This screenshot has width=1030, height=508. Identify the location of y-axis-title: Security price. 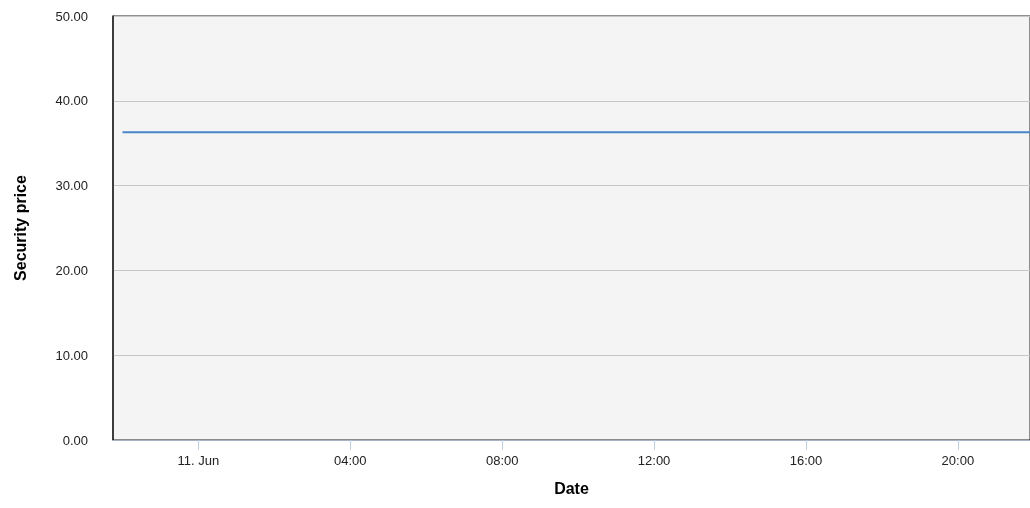
(20, 227).